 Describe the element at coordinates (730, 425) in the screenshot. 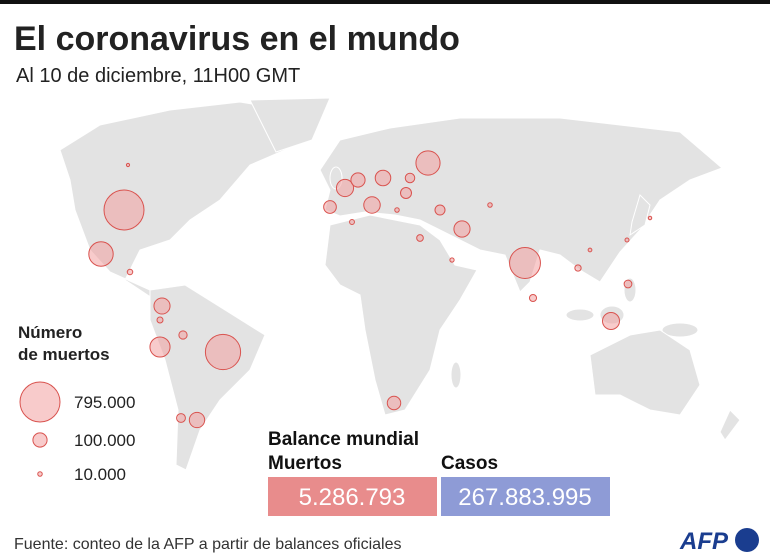

I see `new-zealand` at that location.